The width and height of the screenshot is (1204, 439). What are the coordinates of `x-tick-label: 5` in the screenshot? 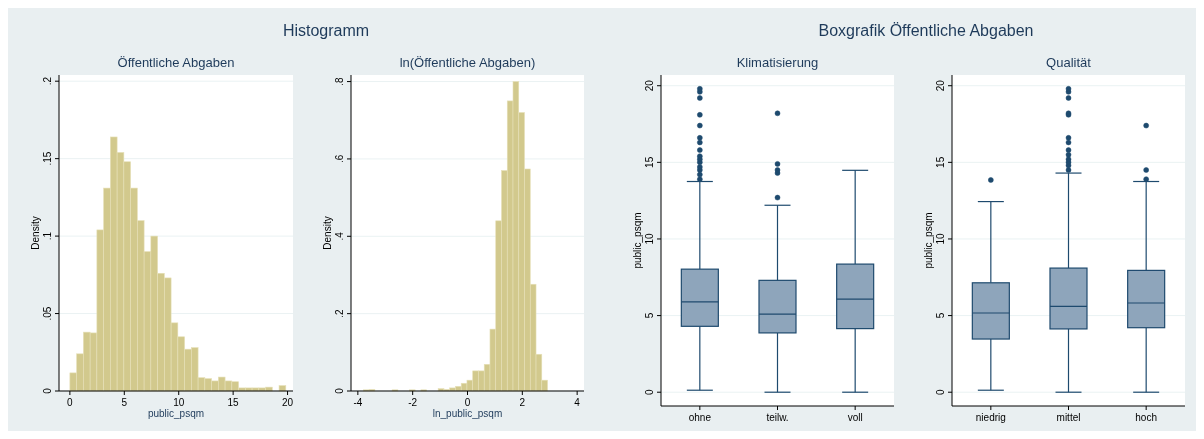 It's located at (124, 402).